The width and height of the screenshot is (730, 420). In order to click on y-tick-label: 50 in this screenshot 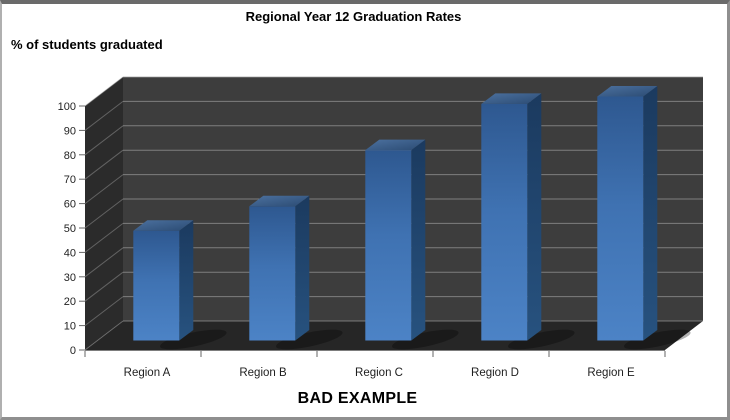, I will do `click(70, 229)`.